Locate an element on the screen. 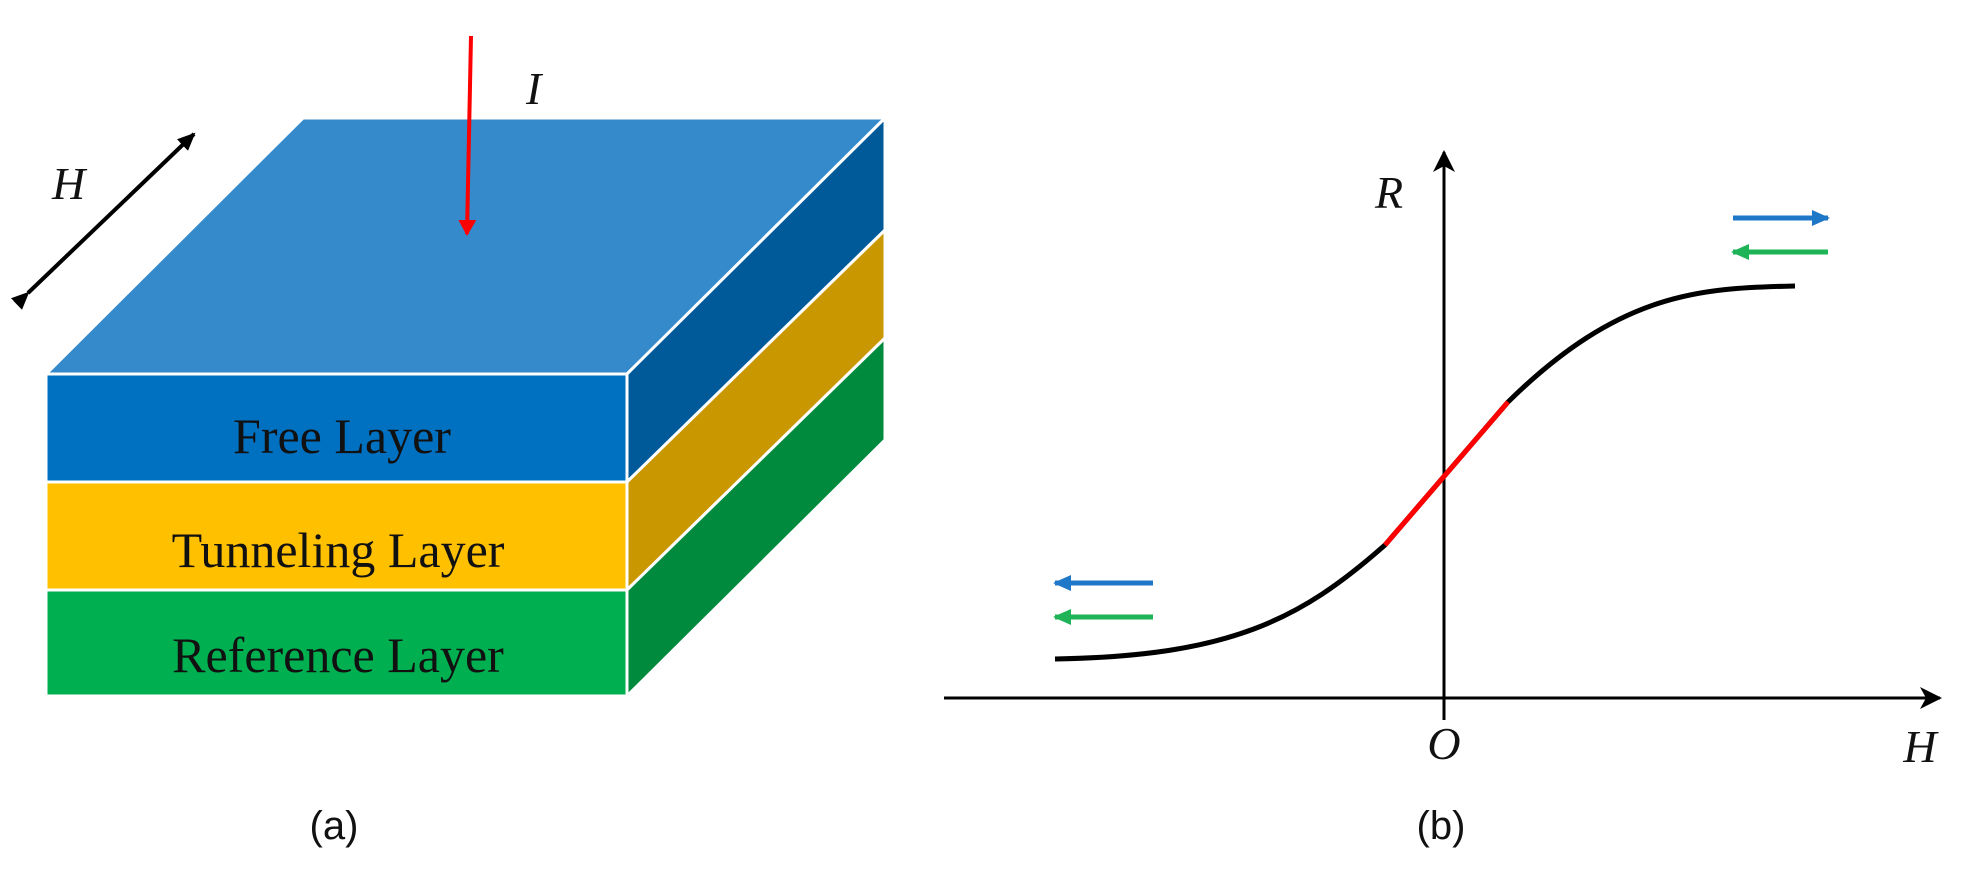  y-axis-label: R is located at coordinates (1388, 192).